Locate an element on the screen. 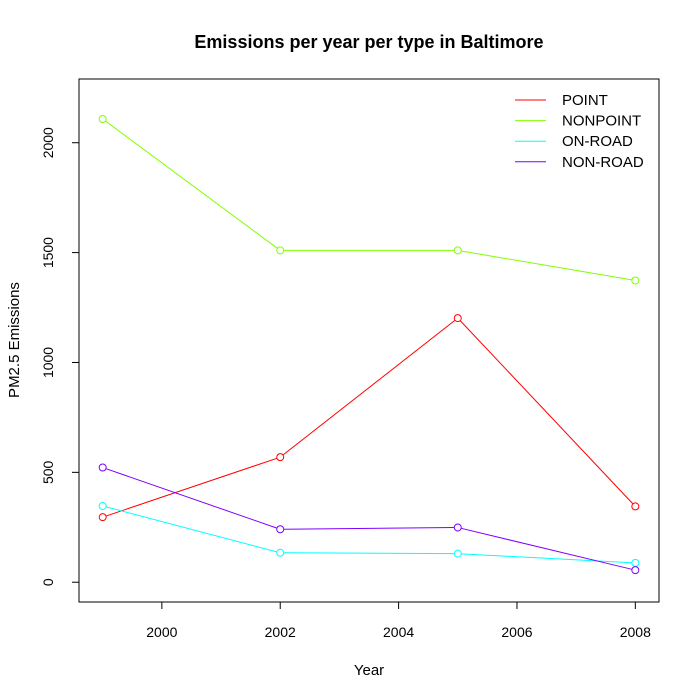  x-tick-label: 2002 is located at coordinates (280, 632).